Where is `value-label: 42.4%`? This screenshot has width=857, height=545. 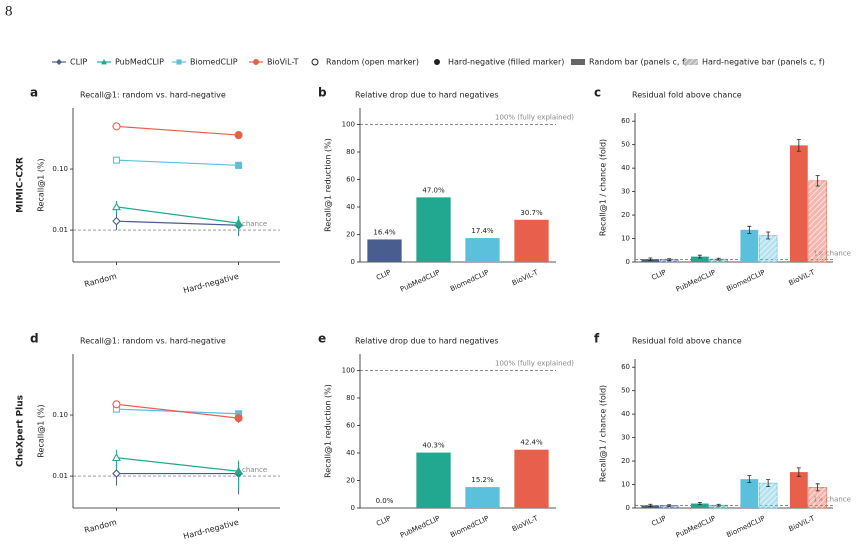 value-label: 42.4% is located at coordinates (531, 443).